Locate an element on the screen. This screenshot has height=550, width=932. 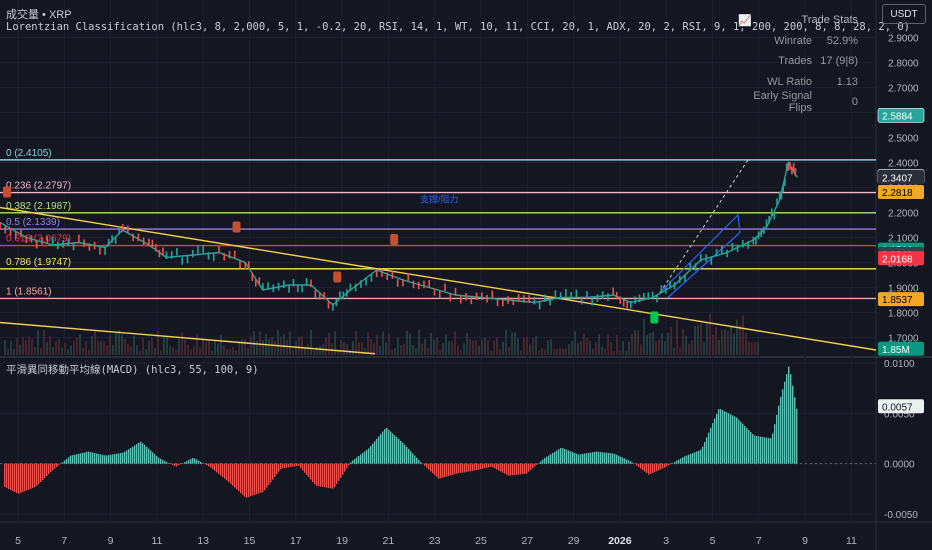
fib-level-label: 1 (1.8561) is located at coordinates (29, 291).